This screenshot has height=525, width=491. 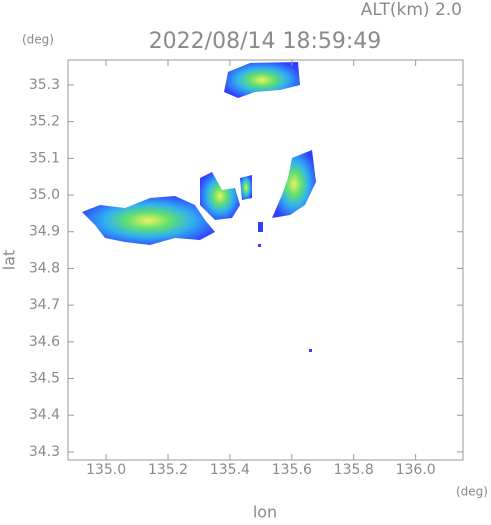 I want to click on y-tick-label: 34.4, so click(x=44, y=415).